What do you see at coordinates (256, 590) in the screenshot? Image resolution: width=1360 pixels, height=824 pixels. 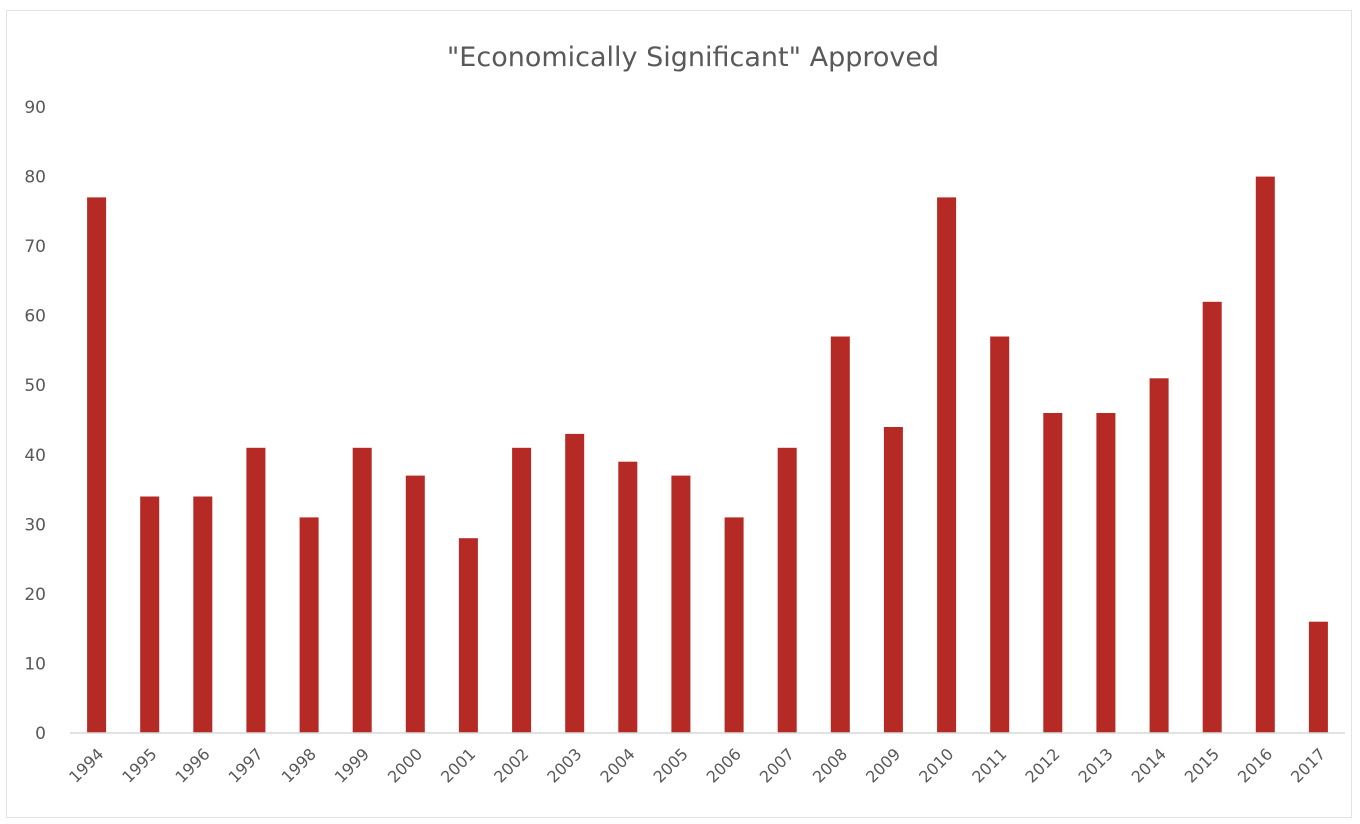 I see `bar-1997` at bounding box center [256, 590].